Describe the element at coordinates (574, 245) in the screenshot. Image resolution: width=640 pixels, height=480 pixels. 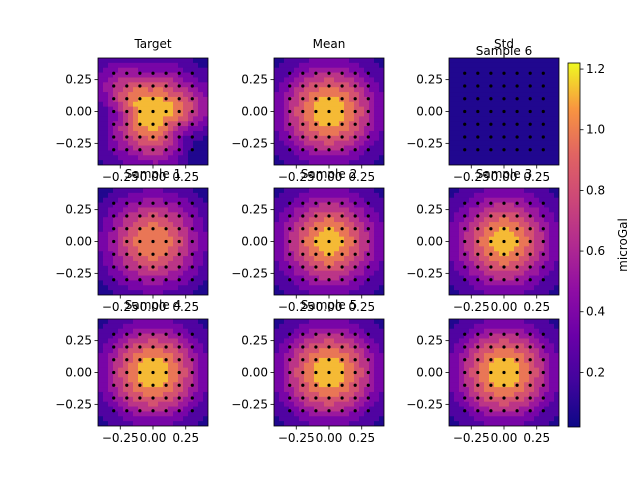
I see `colorbar-gradient` at that location.